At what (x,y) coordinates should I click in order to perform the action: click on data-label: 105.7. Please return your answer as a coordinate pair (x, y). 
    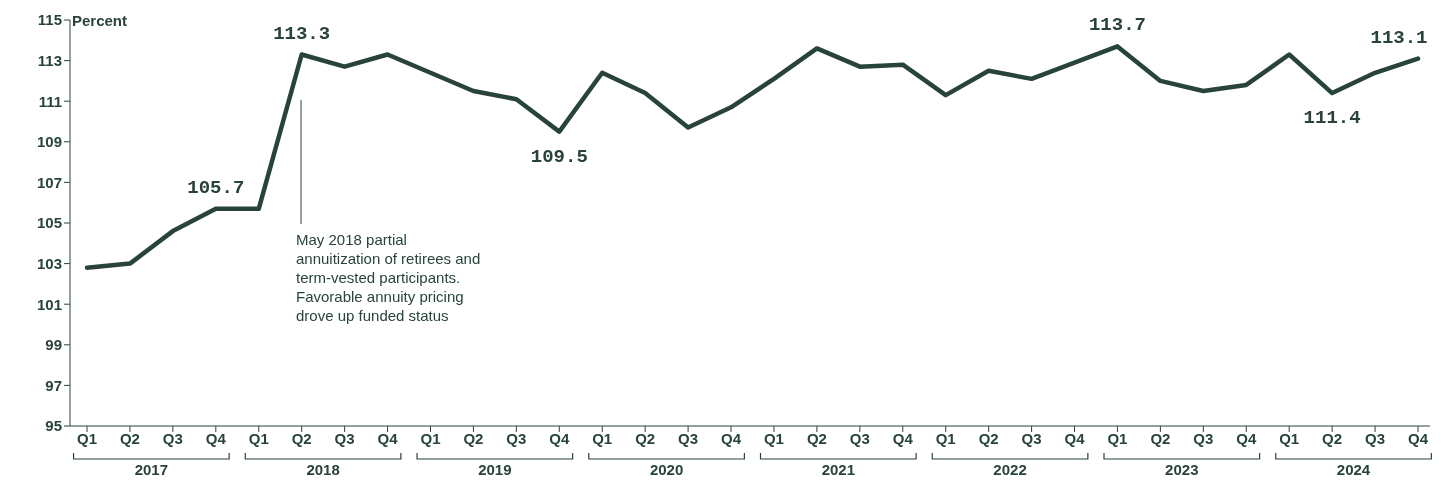
    Looking at the image, I should click on (216, 187).